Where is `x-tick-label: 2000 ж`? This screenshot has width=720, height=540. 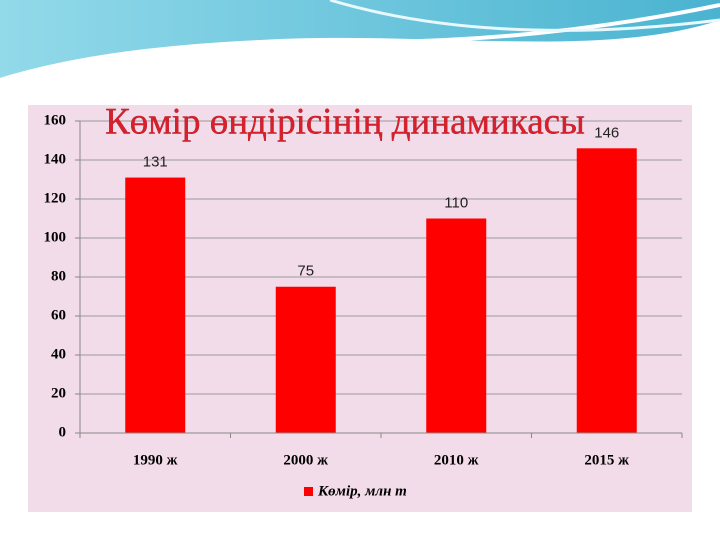 x-tick-label: 2000 ж is located at coordinates (305, 460).